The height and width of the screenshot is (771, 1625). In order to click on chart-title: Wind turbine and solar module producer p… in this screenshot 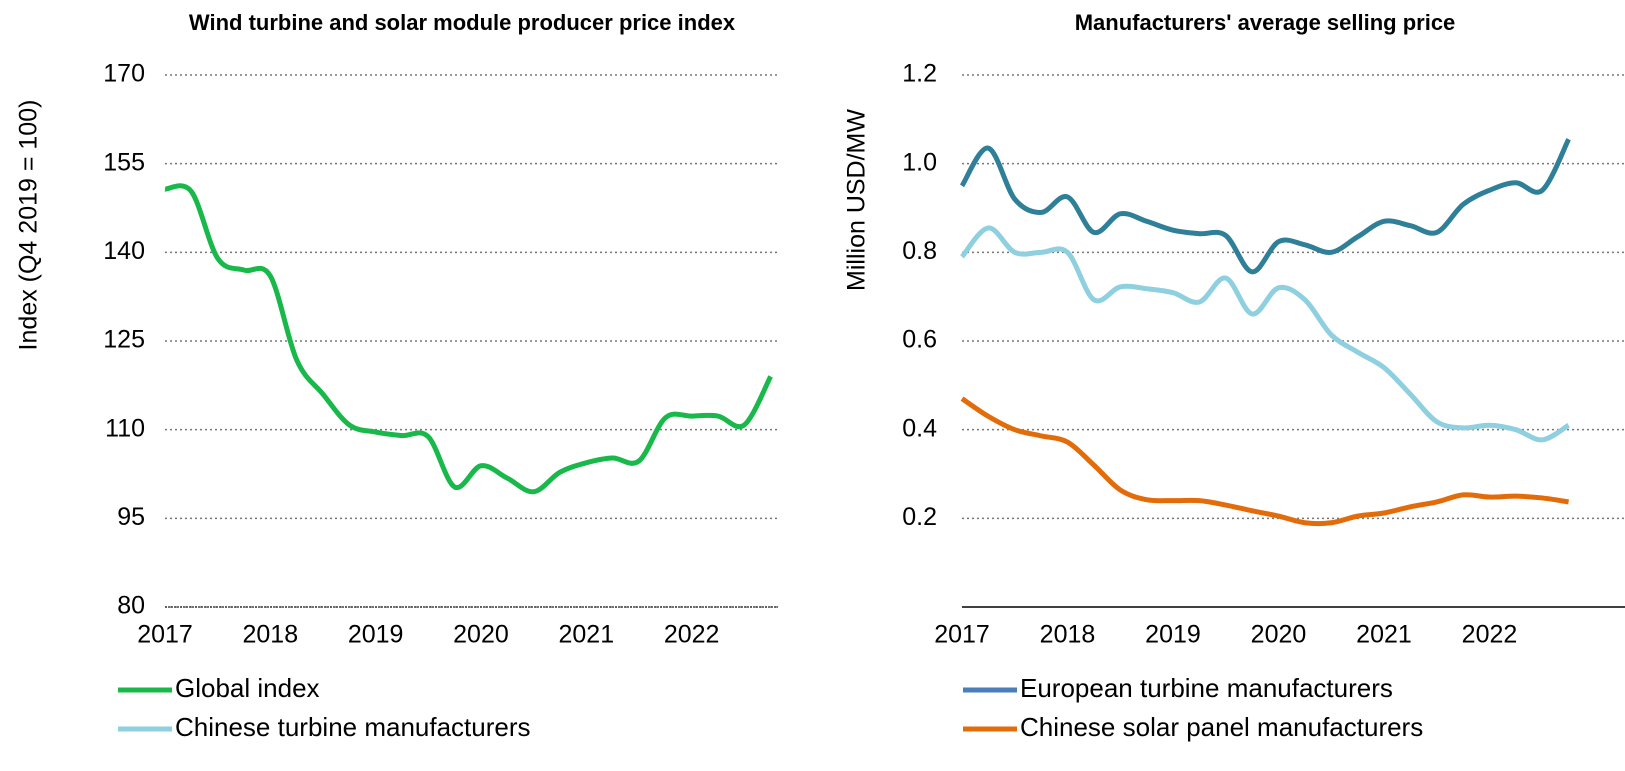, I will do `click(462, 22)`.